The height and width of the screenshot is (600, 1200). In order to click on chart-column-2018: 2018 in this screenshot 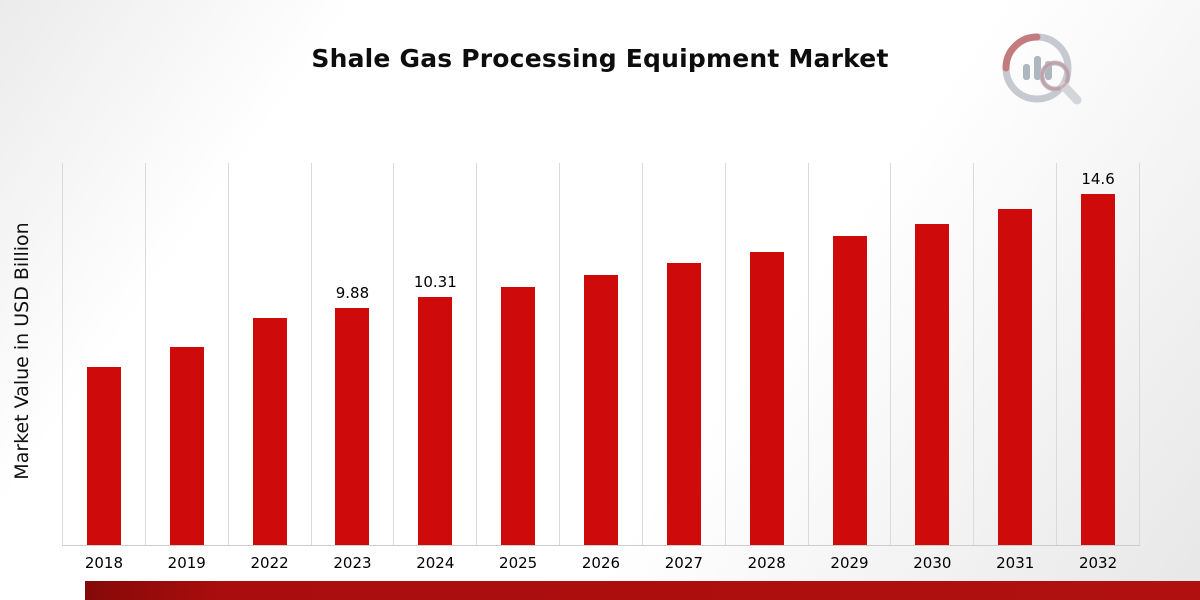, I will do `click(103, 367)`.